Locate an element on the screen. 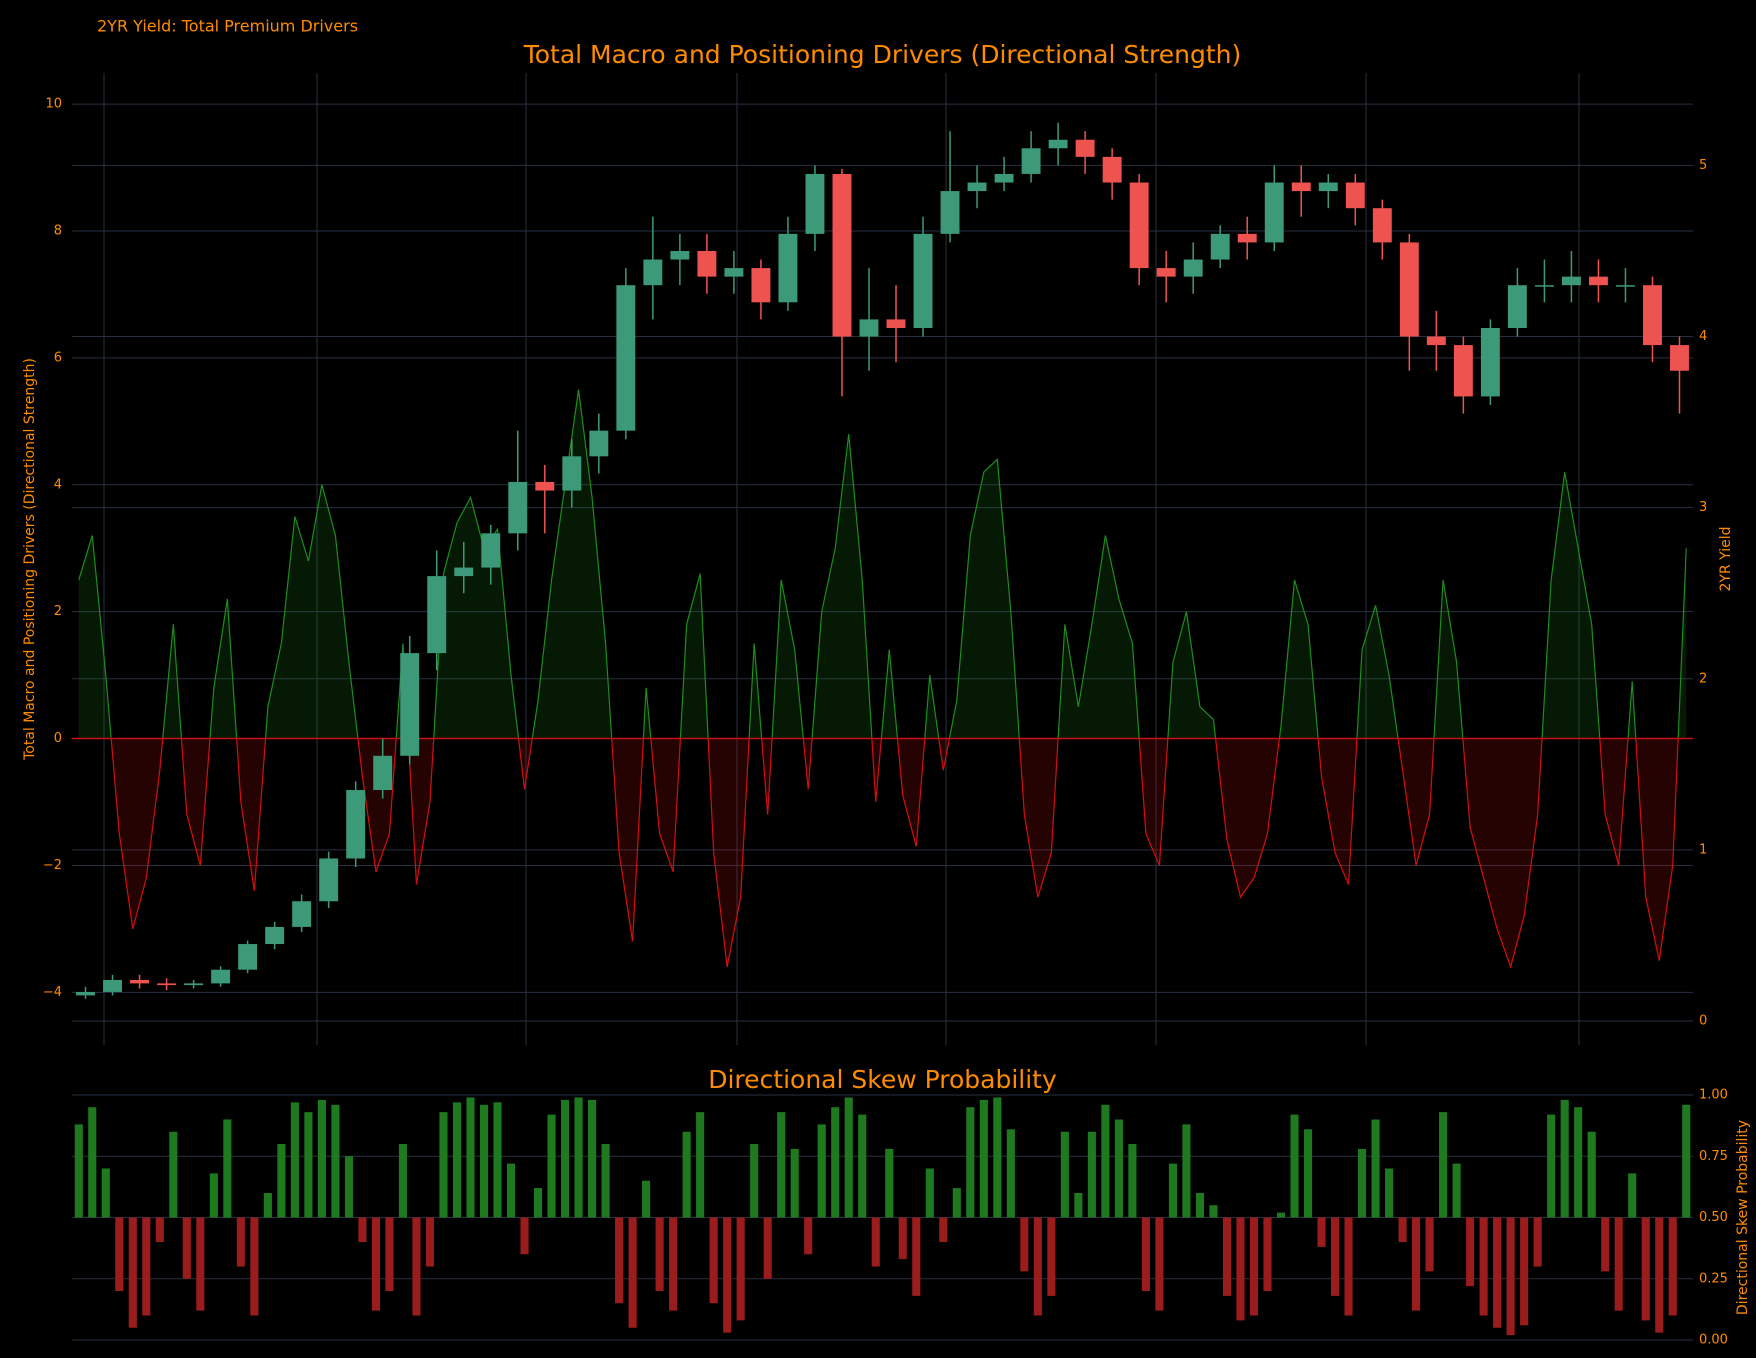 This screenshot has height=1358, width=1756. y2-tick-label: 1 is located at coordinates (1703, 849).